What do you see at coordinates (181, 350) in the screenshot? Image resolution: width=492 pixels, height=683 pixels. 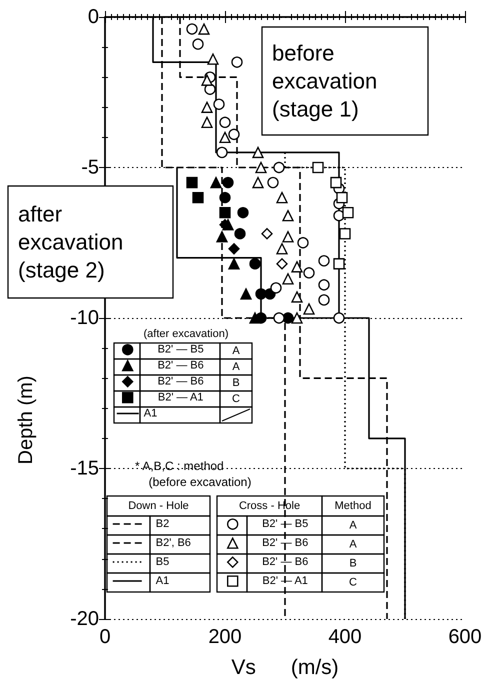 I see `legend-label: B2' — B5` at bounding box center [181, 350].